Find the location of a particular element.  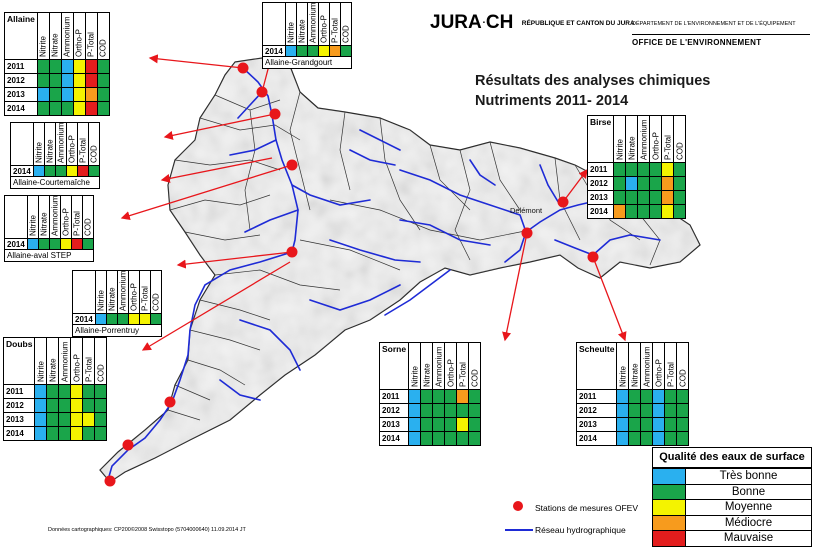

station-name: Allaine-aval STEP is located at coordinates (49, 255).